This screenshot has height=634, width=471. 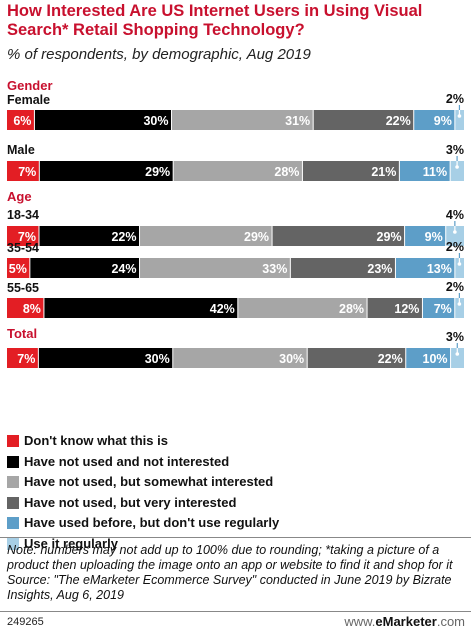 I want to click on brand-name: eMarketer, so click(x=406, y=621).